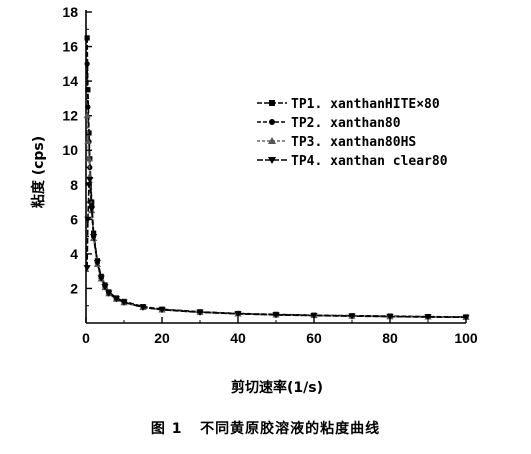  I want to click on legend-item: TP3. xanthan80HS, so click(336, 142).